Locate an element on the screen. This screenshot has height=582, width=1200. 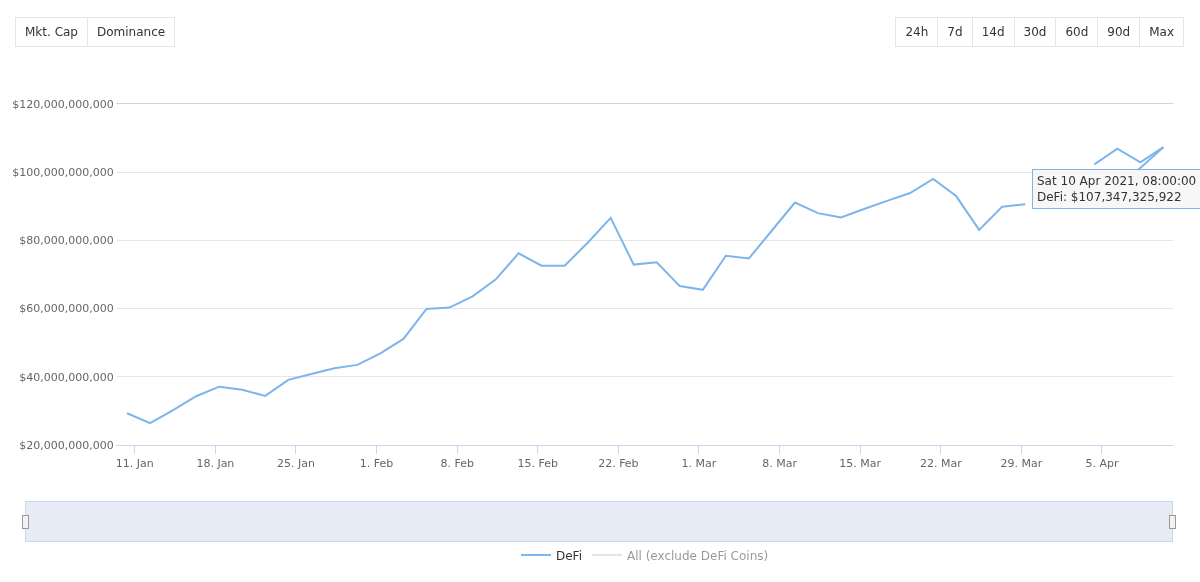
y-tick-label: $60,000,000,000 is located at coordinates (66, 309).